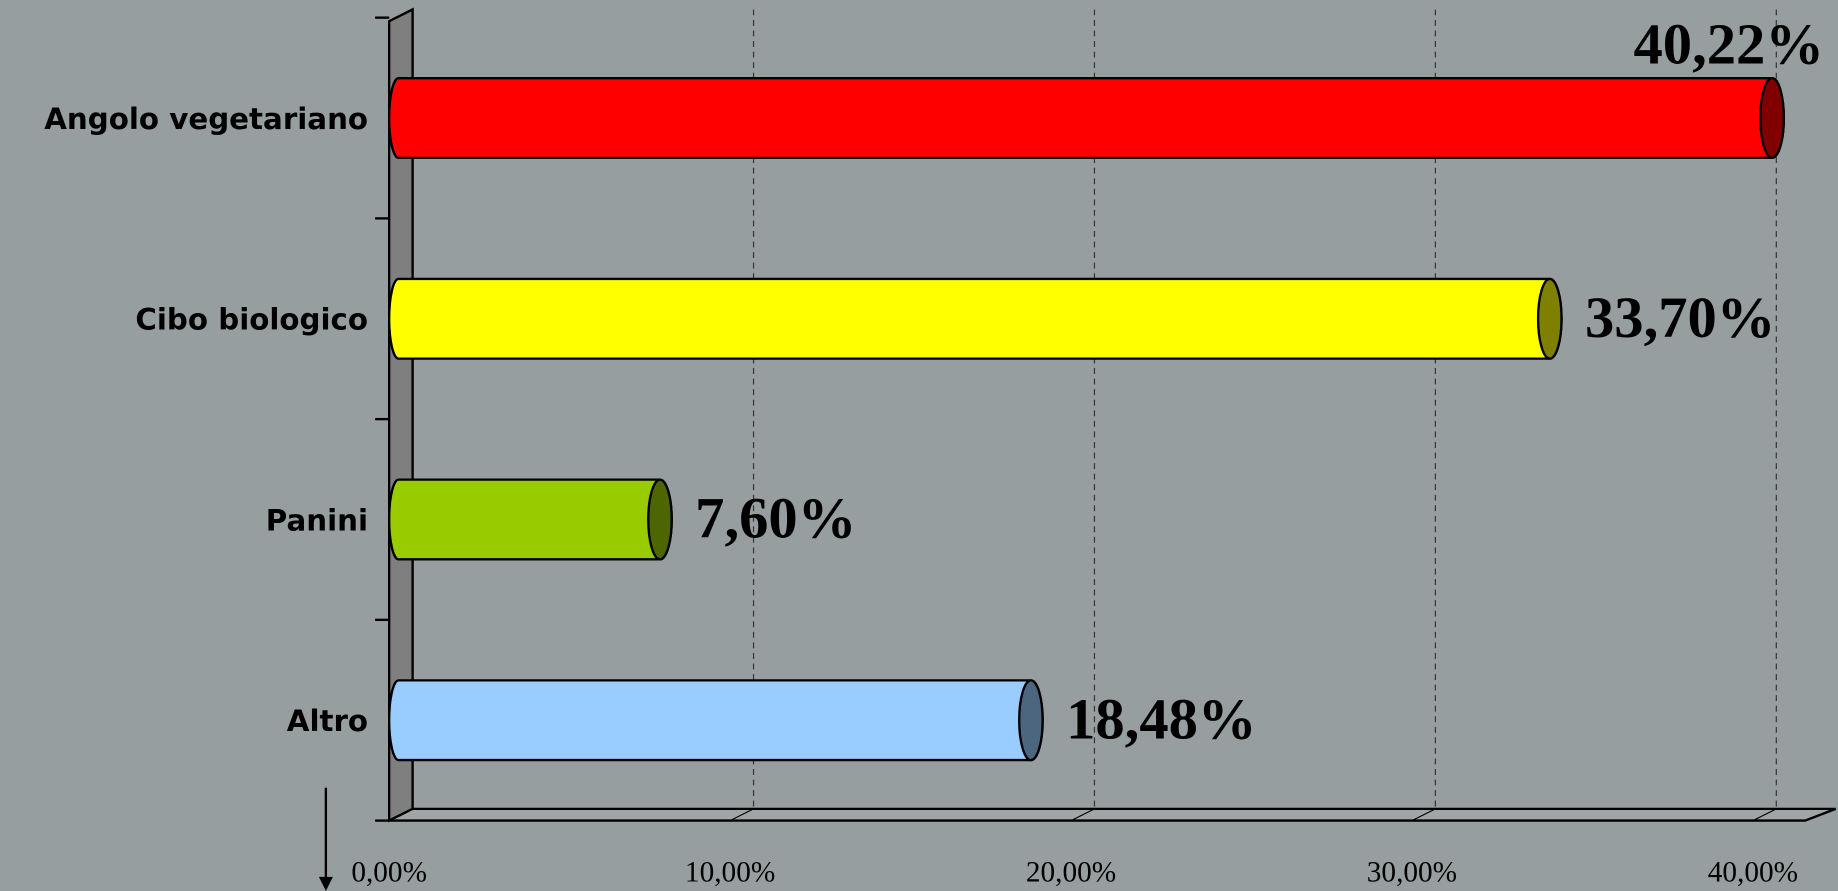  Describe the element at coordinates (206, 119) in the screenshot. I see `y-tick-label: Angolo vegetariano` at that location.